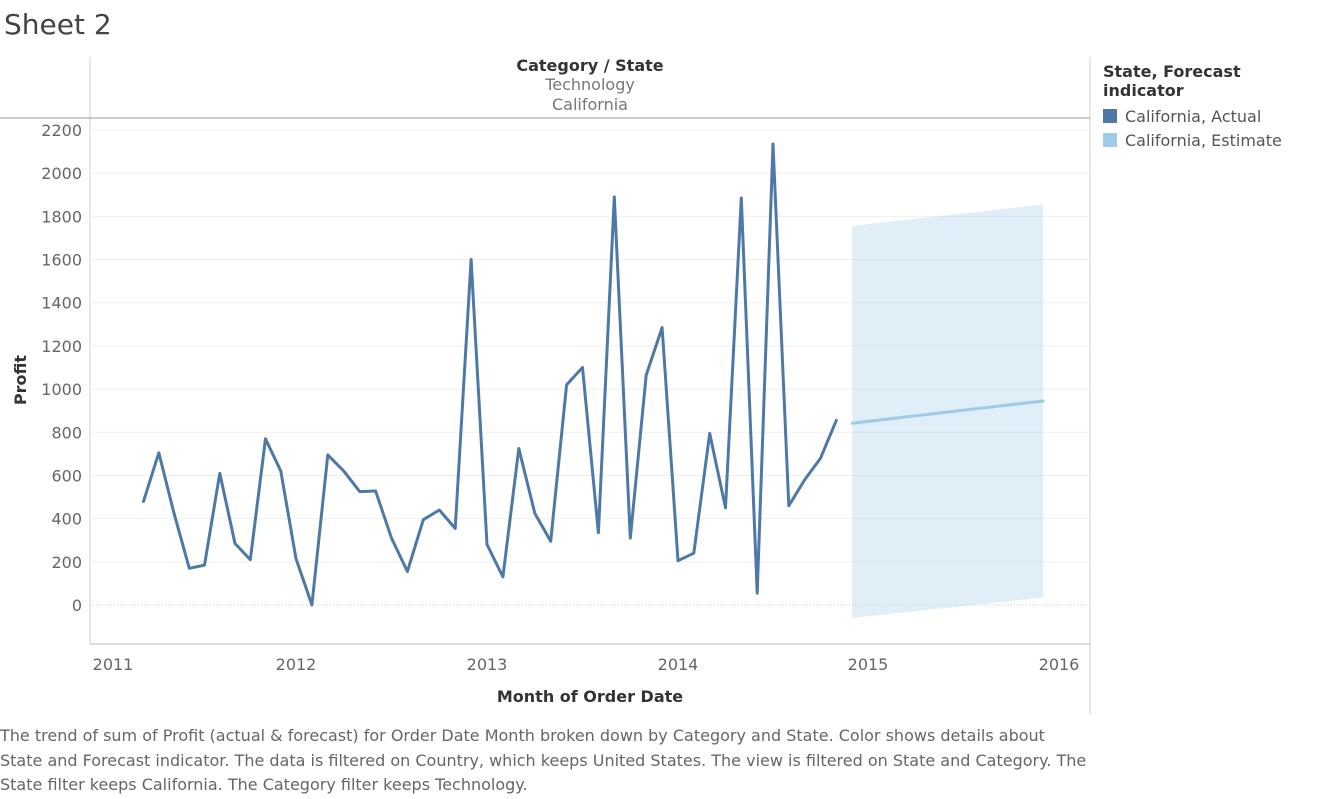  Describe the element at coordinates (590, 104) in the screenshot. I see `header-state: California` at that location.